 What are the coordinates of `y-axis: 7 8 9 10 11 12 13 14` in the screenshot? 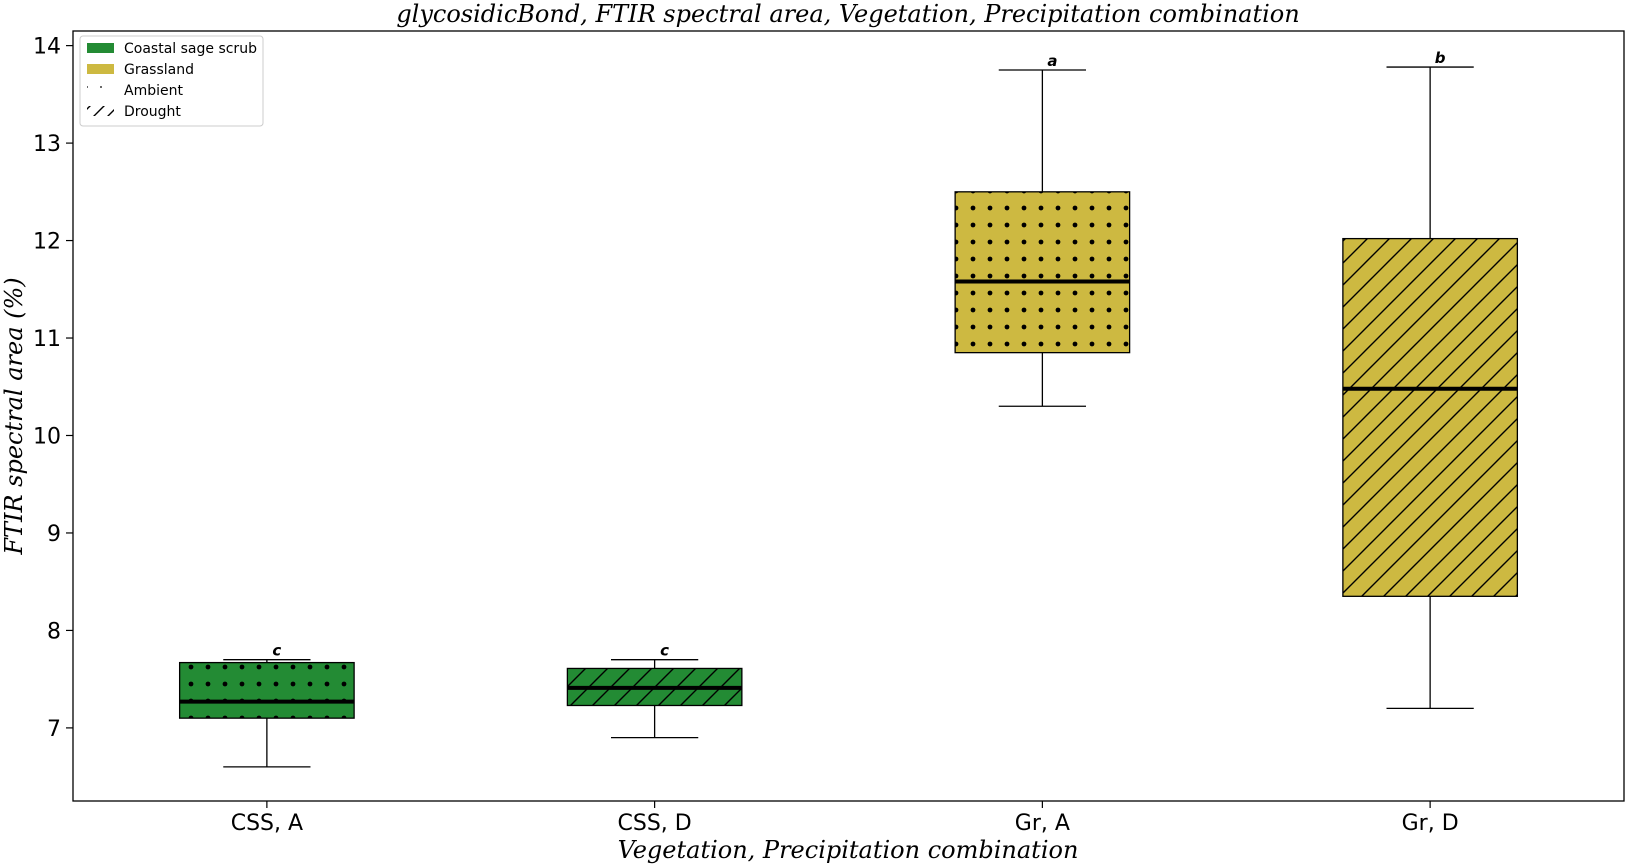 It's located at (53, 388).